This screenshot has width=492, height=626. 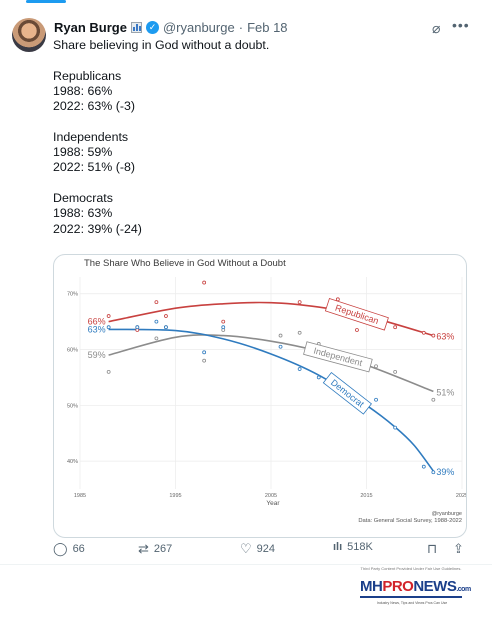 What do you see at coordinates (198, 27) in the screenshot?
I see `author-handle: @ryanburge` at bounding box center [198, 27].